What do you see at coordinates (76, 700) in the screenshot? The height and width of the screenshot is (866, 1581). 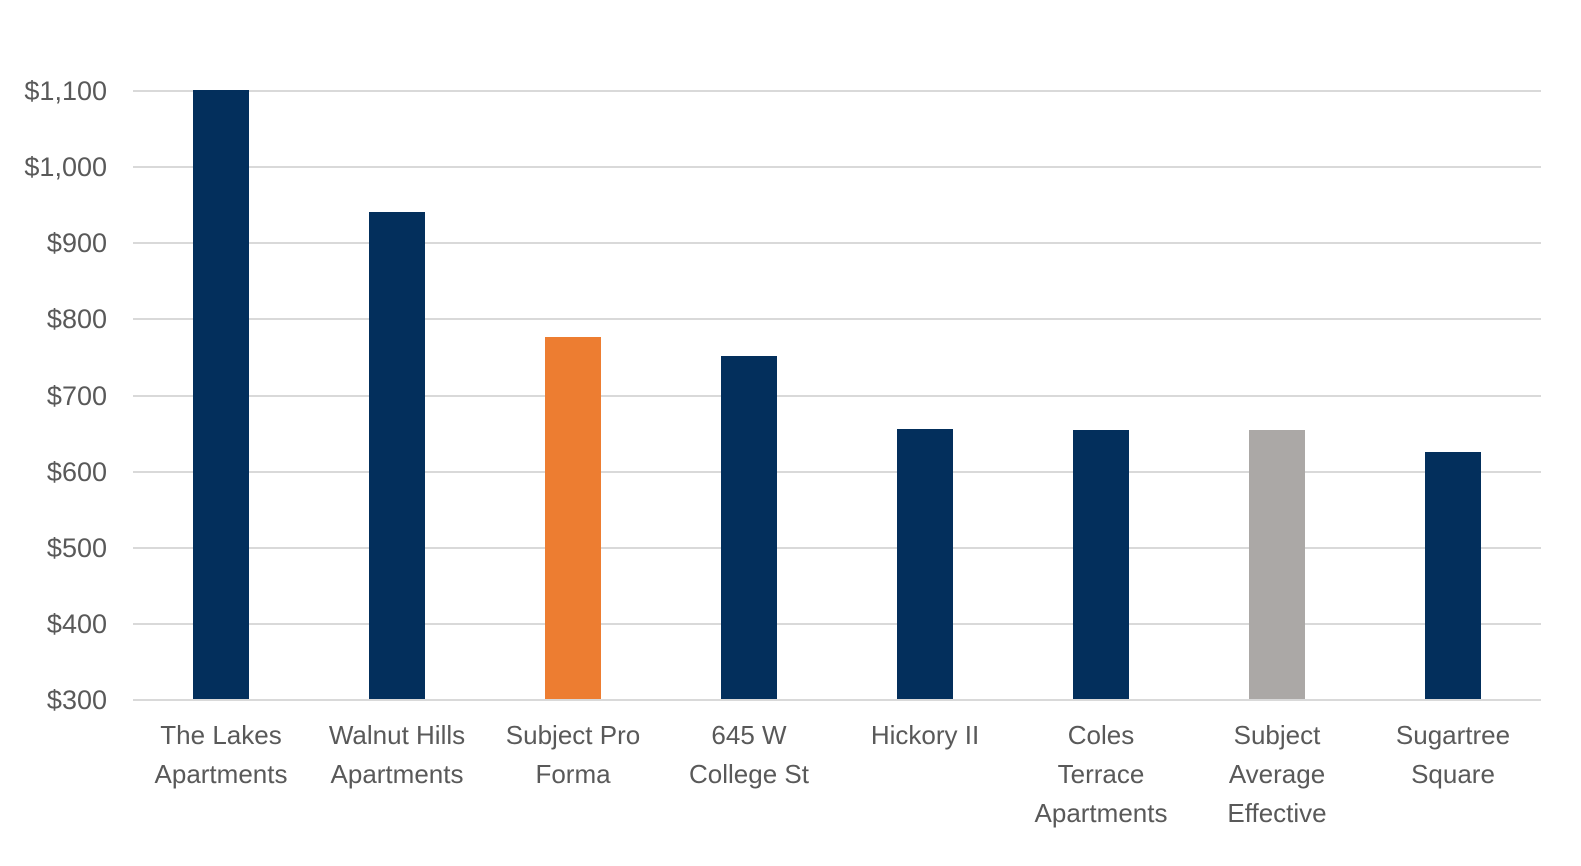 I see `y-tick-label: $300` at bounding box center [76, 700].